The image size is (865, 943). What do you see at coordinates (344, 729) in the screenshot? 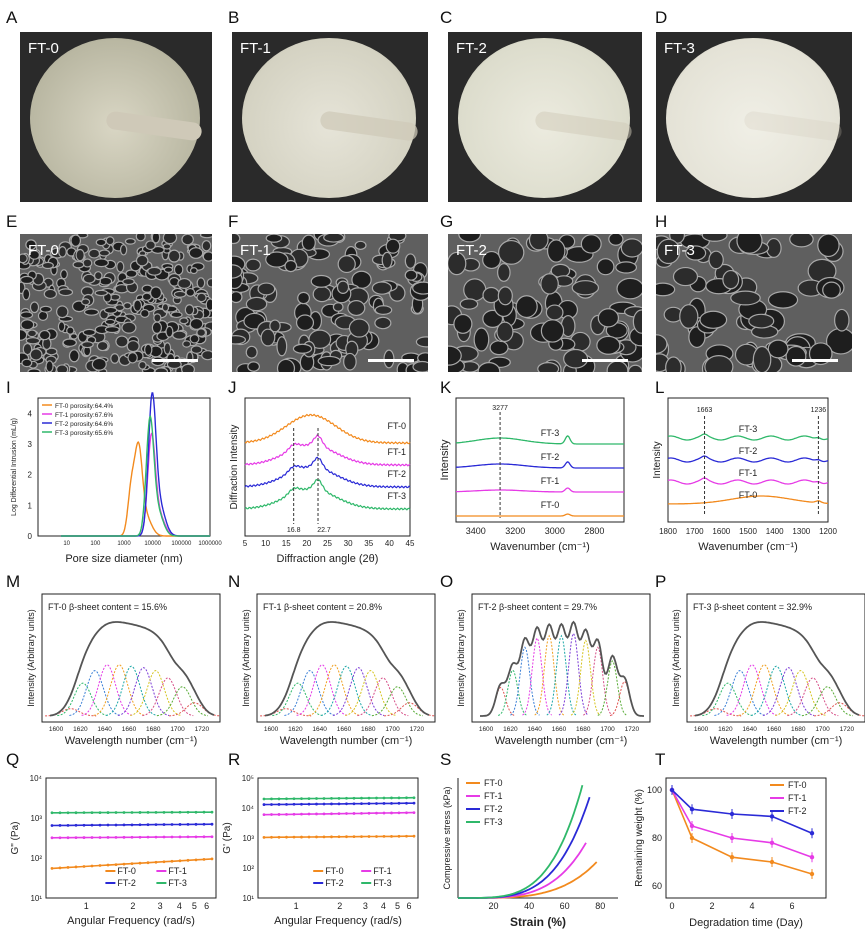
I see `x-tick-label: 1660` at bounding box center [344, 729].